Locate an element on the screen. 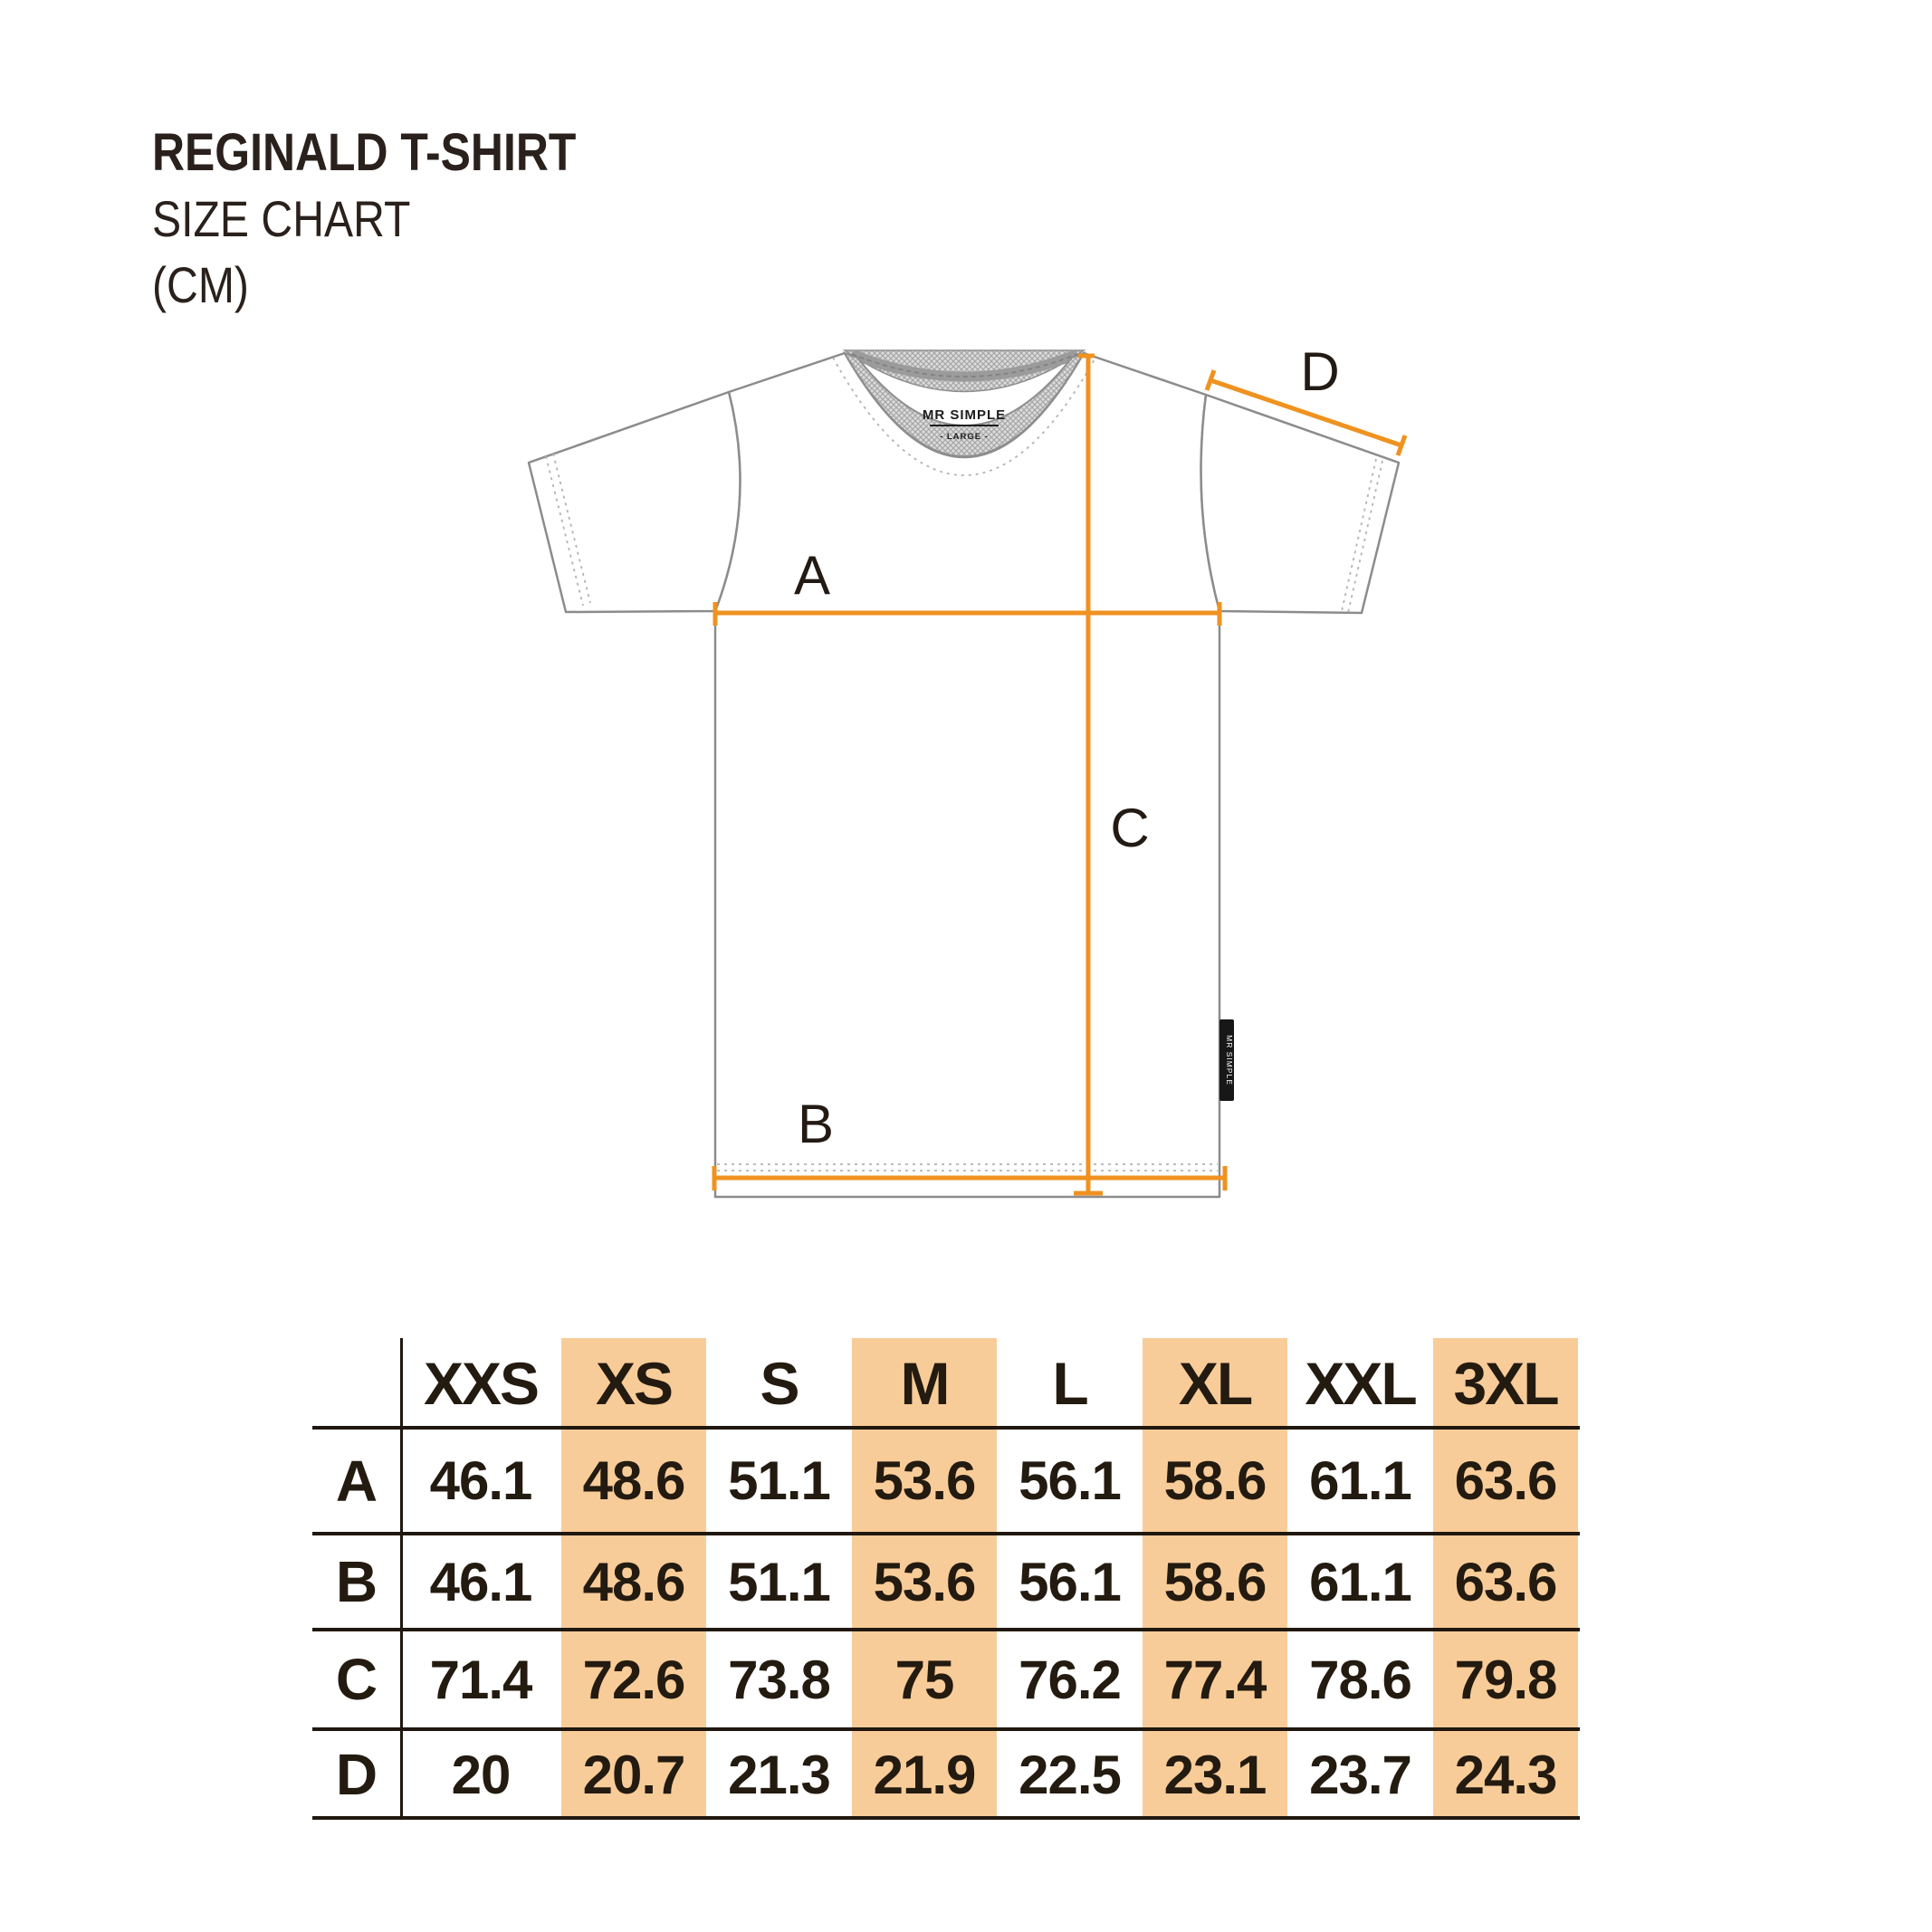  table-cell-d-3xl: 24.3 is located at coordinates (1506, 1774).